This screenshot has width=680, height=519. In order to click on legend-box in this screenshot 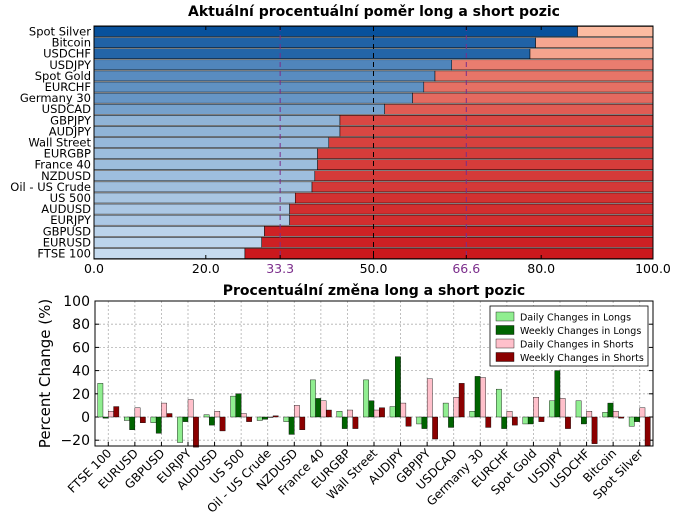, I will do `click(569, 336)`.